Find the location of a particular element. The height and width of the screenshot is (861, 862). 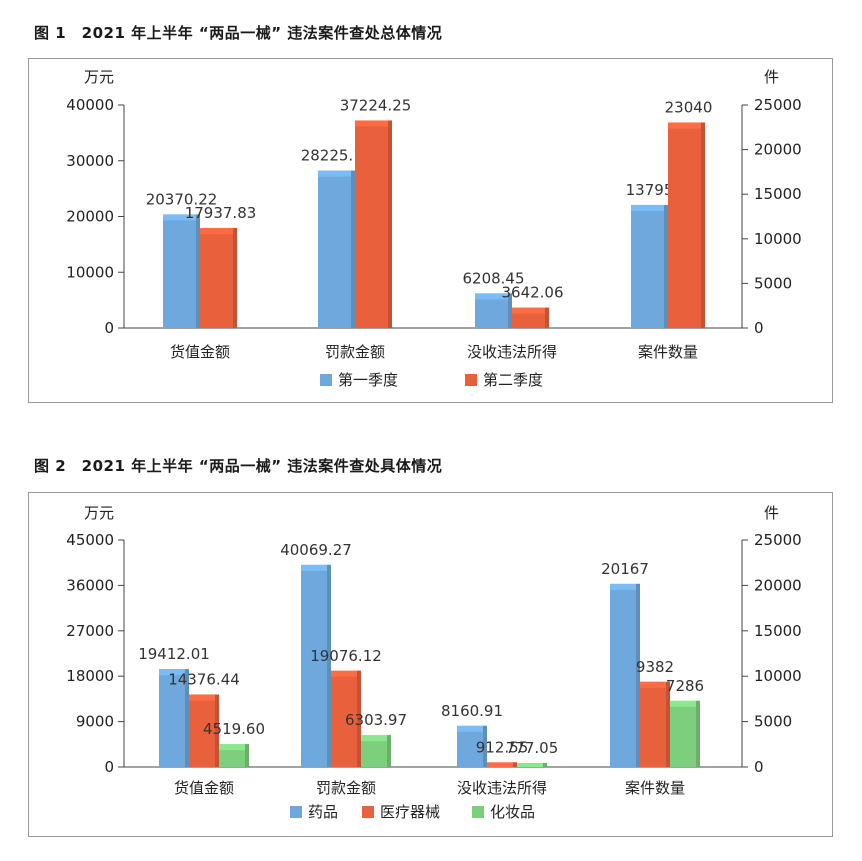

fig2-legend-label: 化妆品 is located at coordinates (512, 812).